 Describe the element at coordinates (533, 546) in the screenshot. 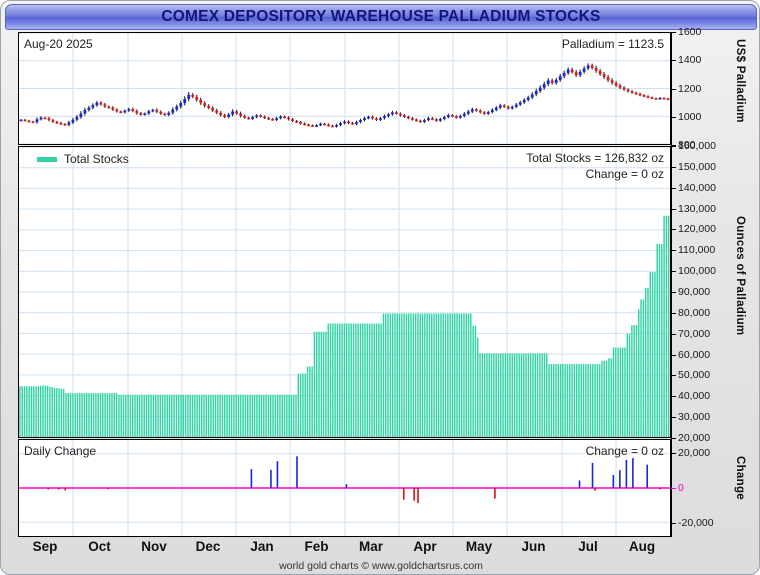

I see `x-axis-label-jun: Jun` at that location.